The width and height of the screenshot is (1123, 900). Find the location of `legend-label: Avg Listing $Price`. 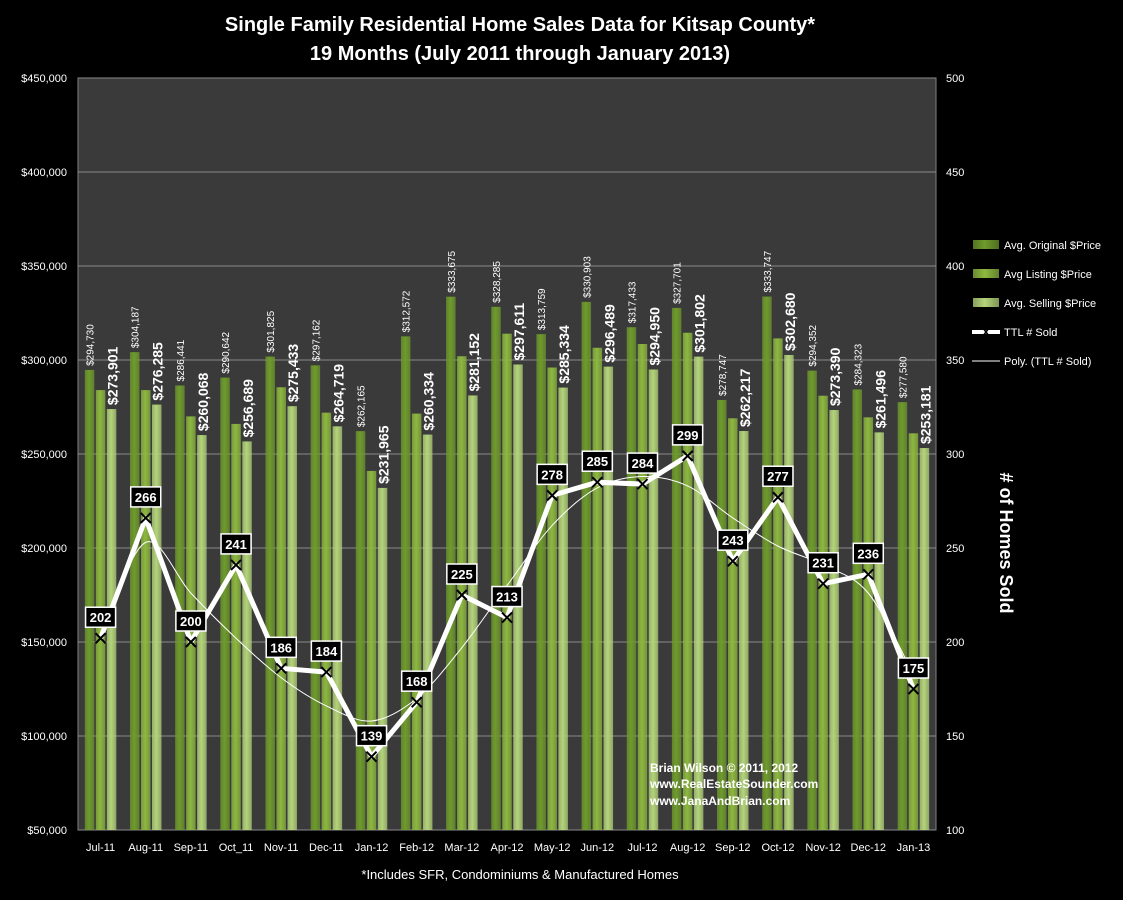

legend-label: Avg Listing $Price is located at coordinates (1048, 275).